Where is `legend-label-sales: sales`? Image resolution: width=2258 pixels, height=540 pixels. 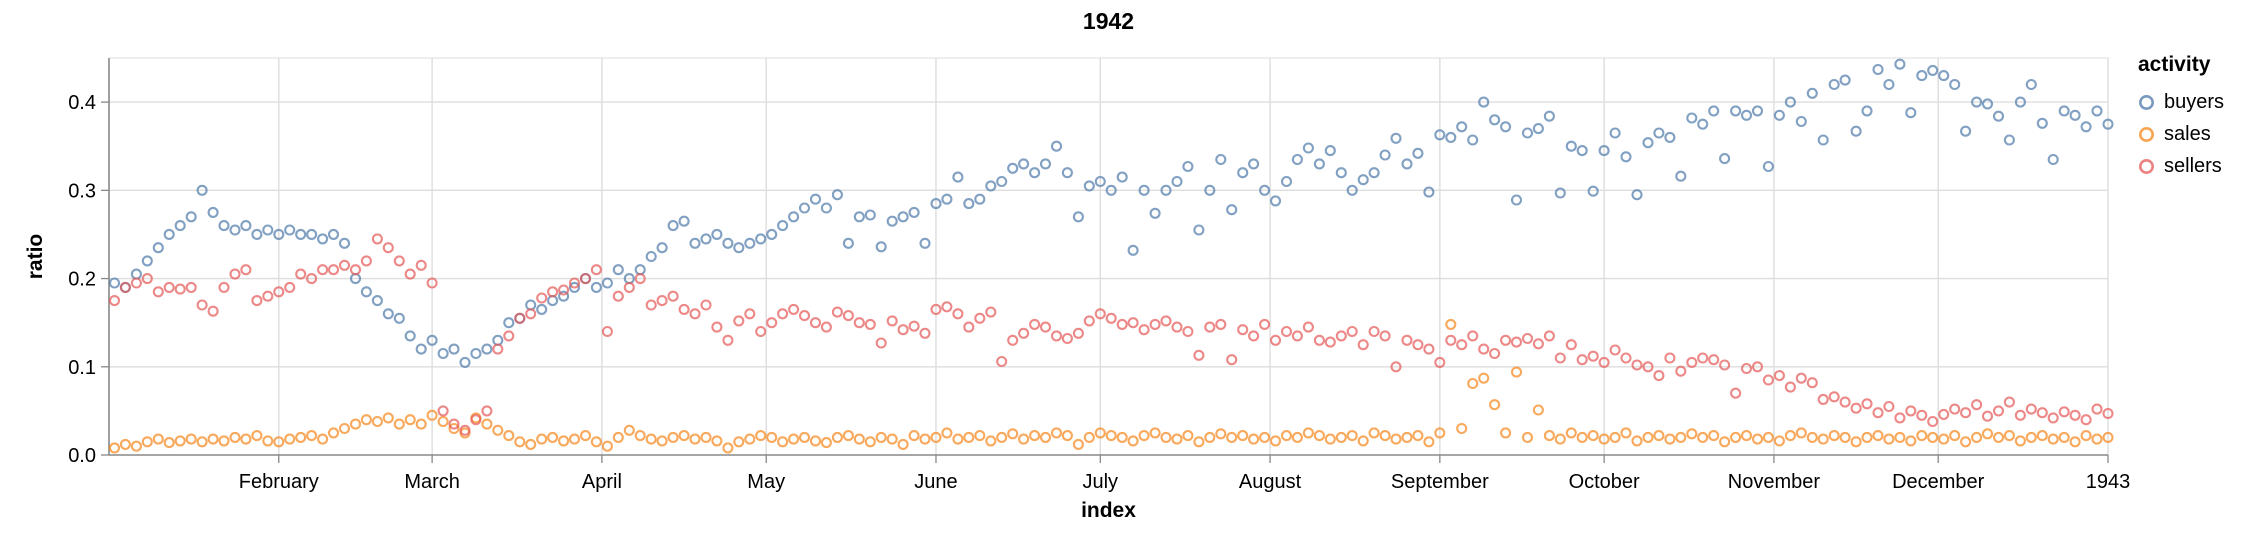
legend-label-sales: sales is located at coordinates (2187, 133).